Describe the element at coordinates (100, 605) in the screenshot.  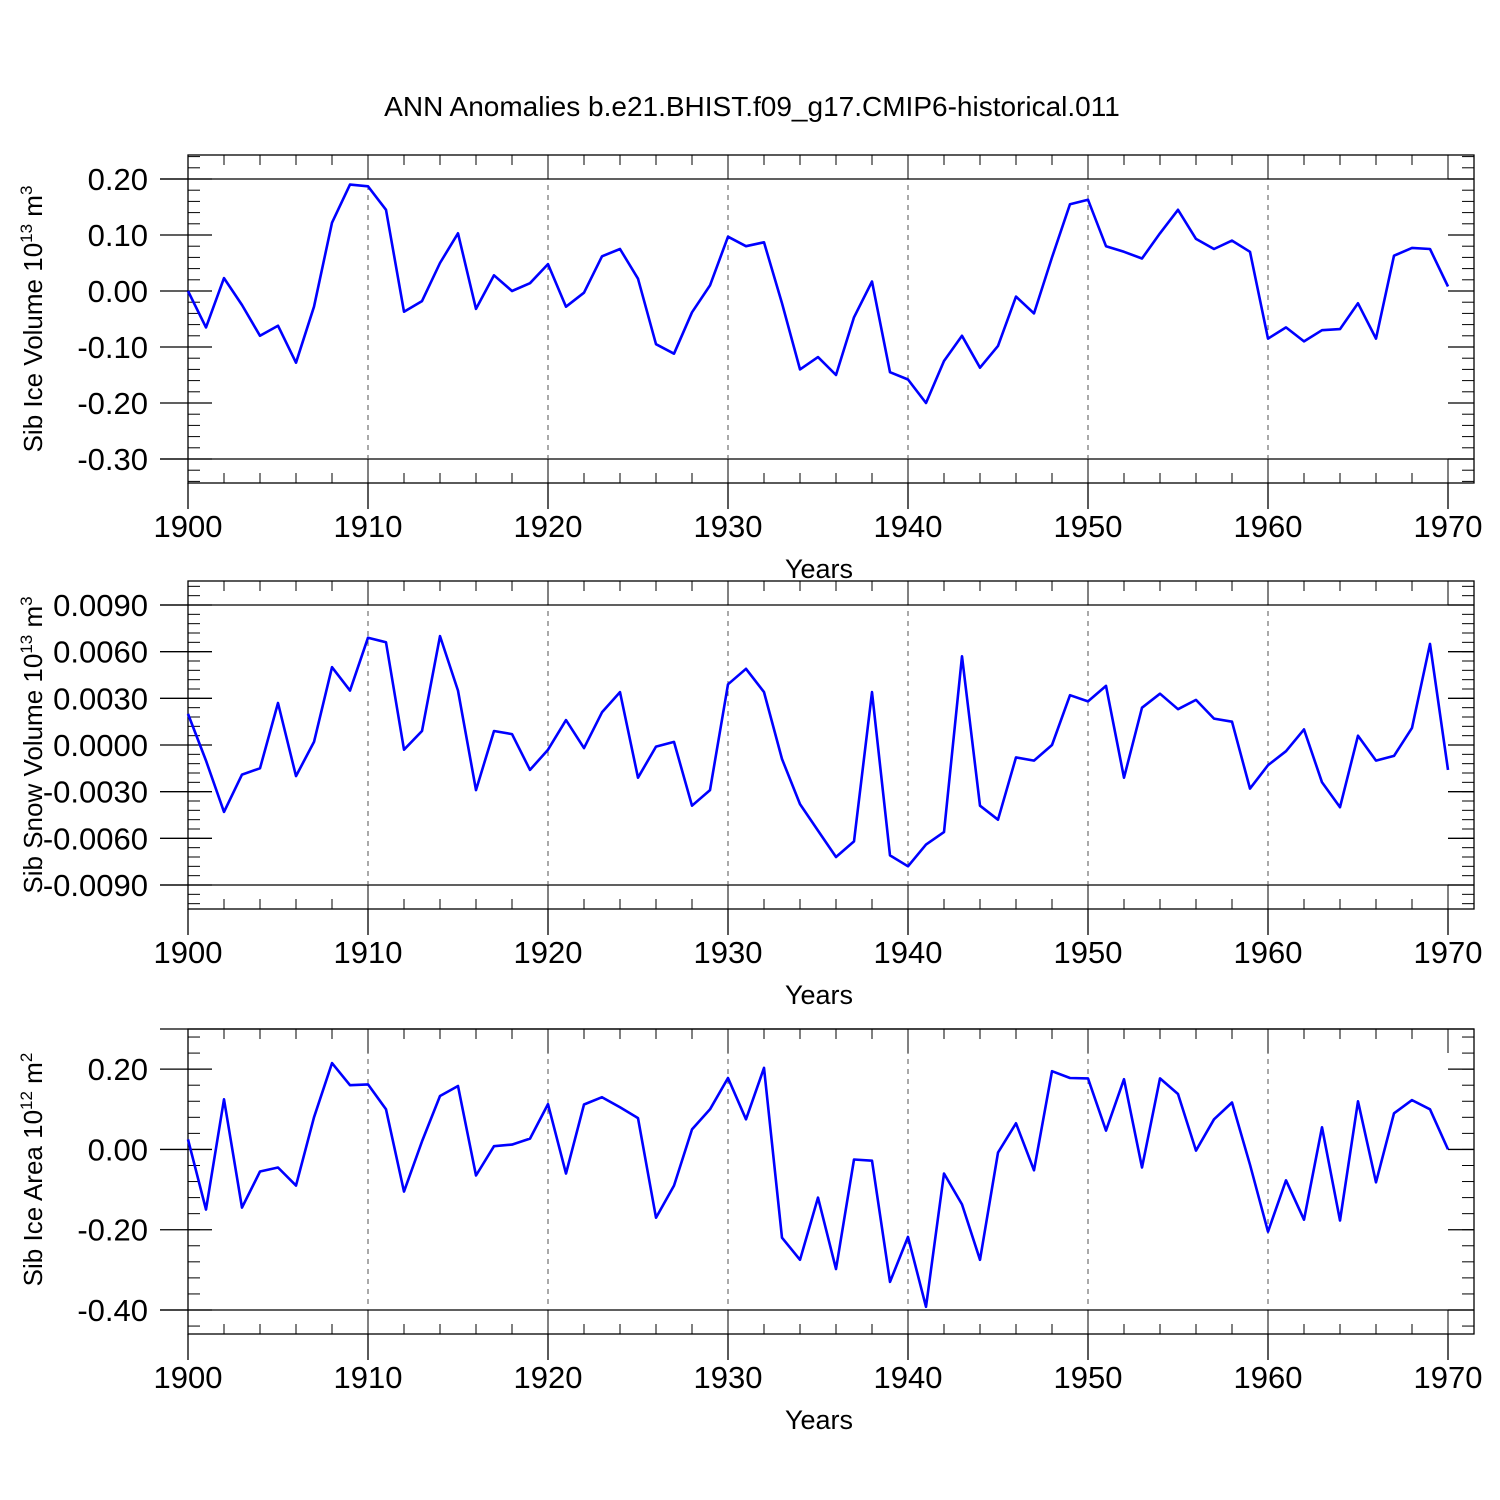
I see `y-tick-label: 0.0090` at that location.